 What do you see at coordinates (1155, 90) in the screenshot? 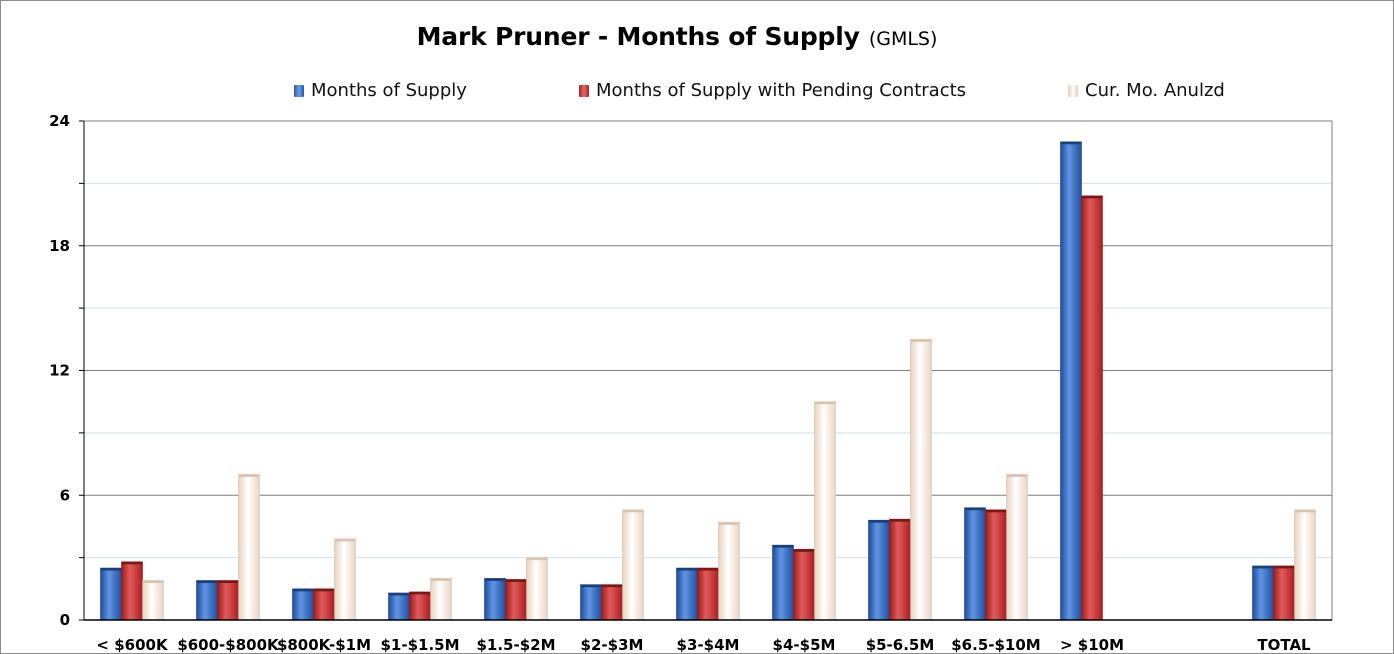
I see `legend-label: Cur. Mo. Anulzd` at bounding box center [1155, 90].